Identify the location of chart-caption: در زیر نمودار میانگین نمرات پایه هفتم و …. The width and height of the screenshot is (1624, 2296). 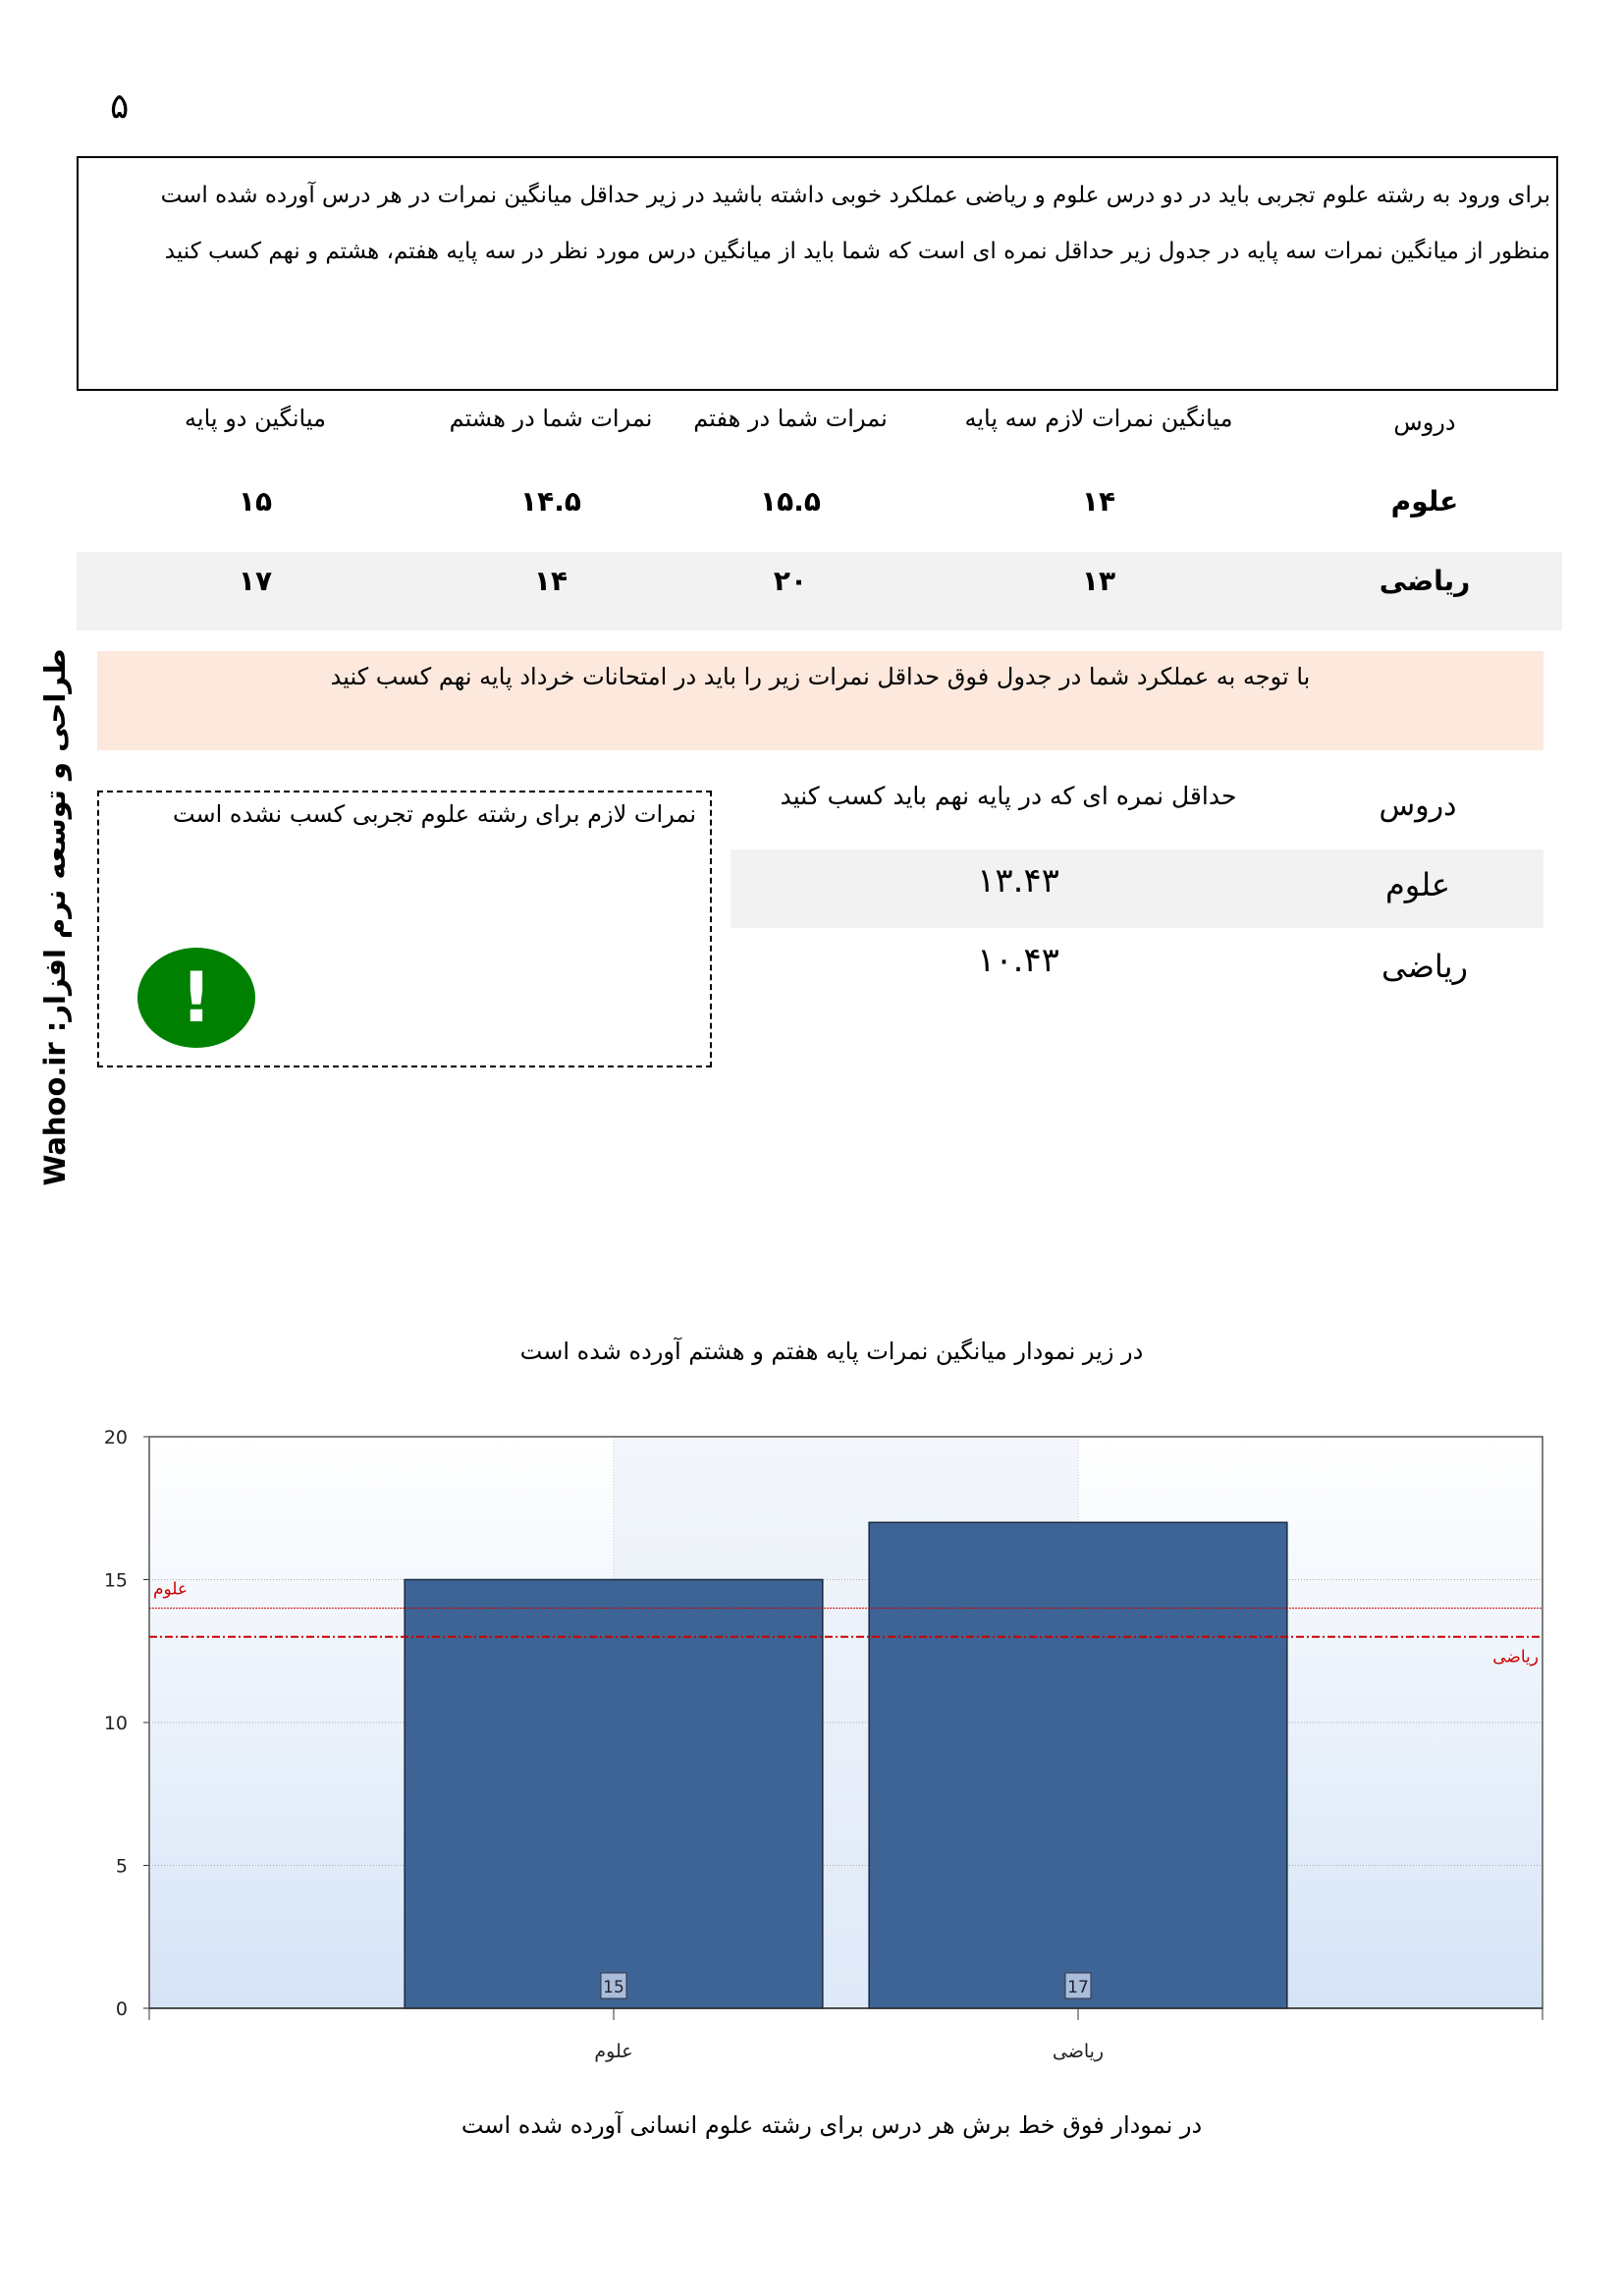
(831, 1351).